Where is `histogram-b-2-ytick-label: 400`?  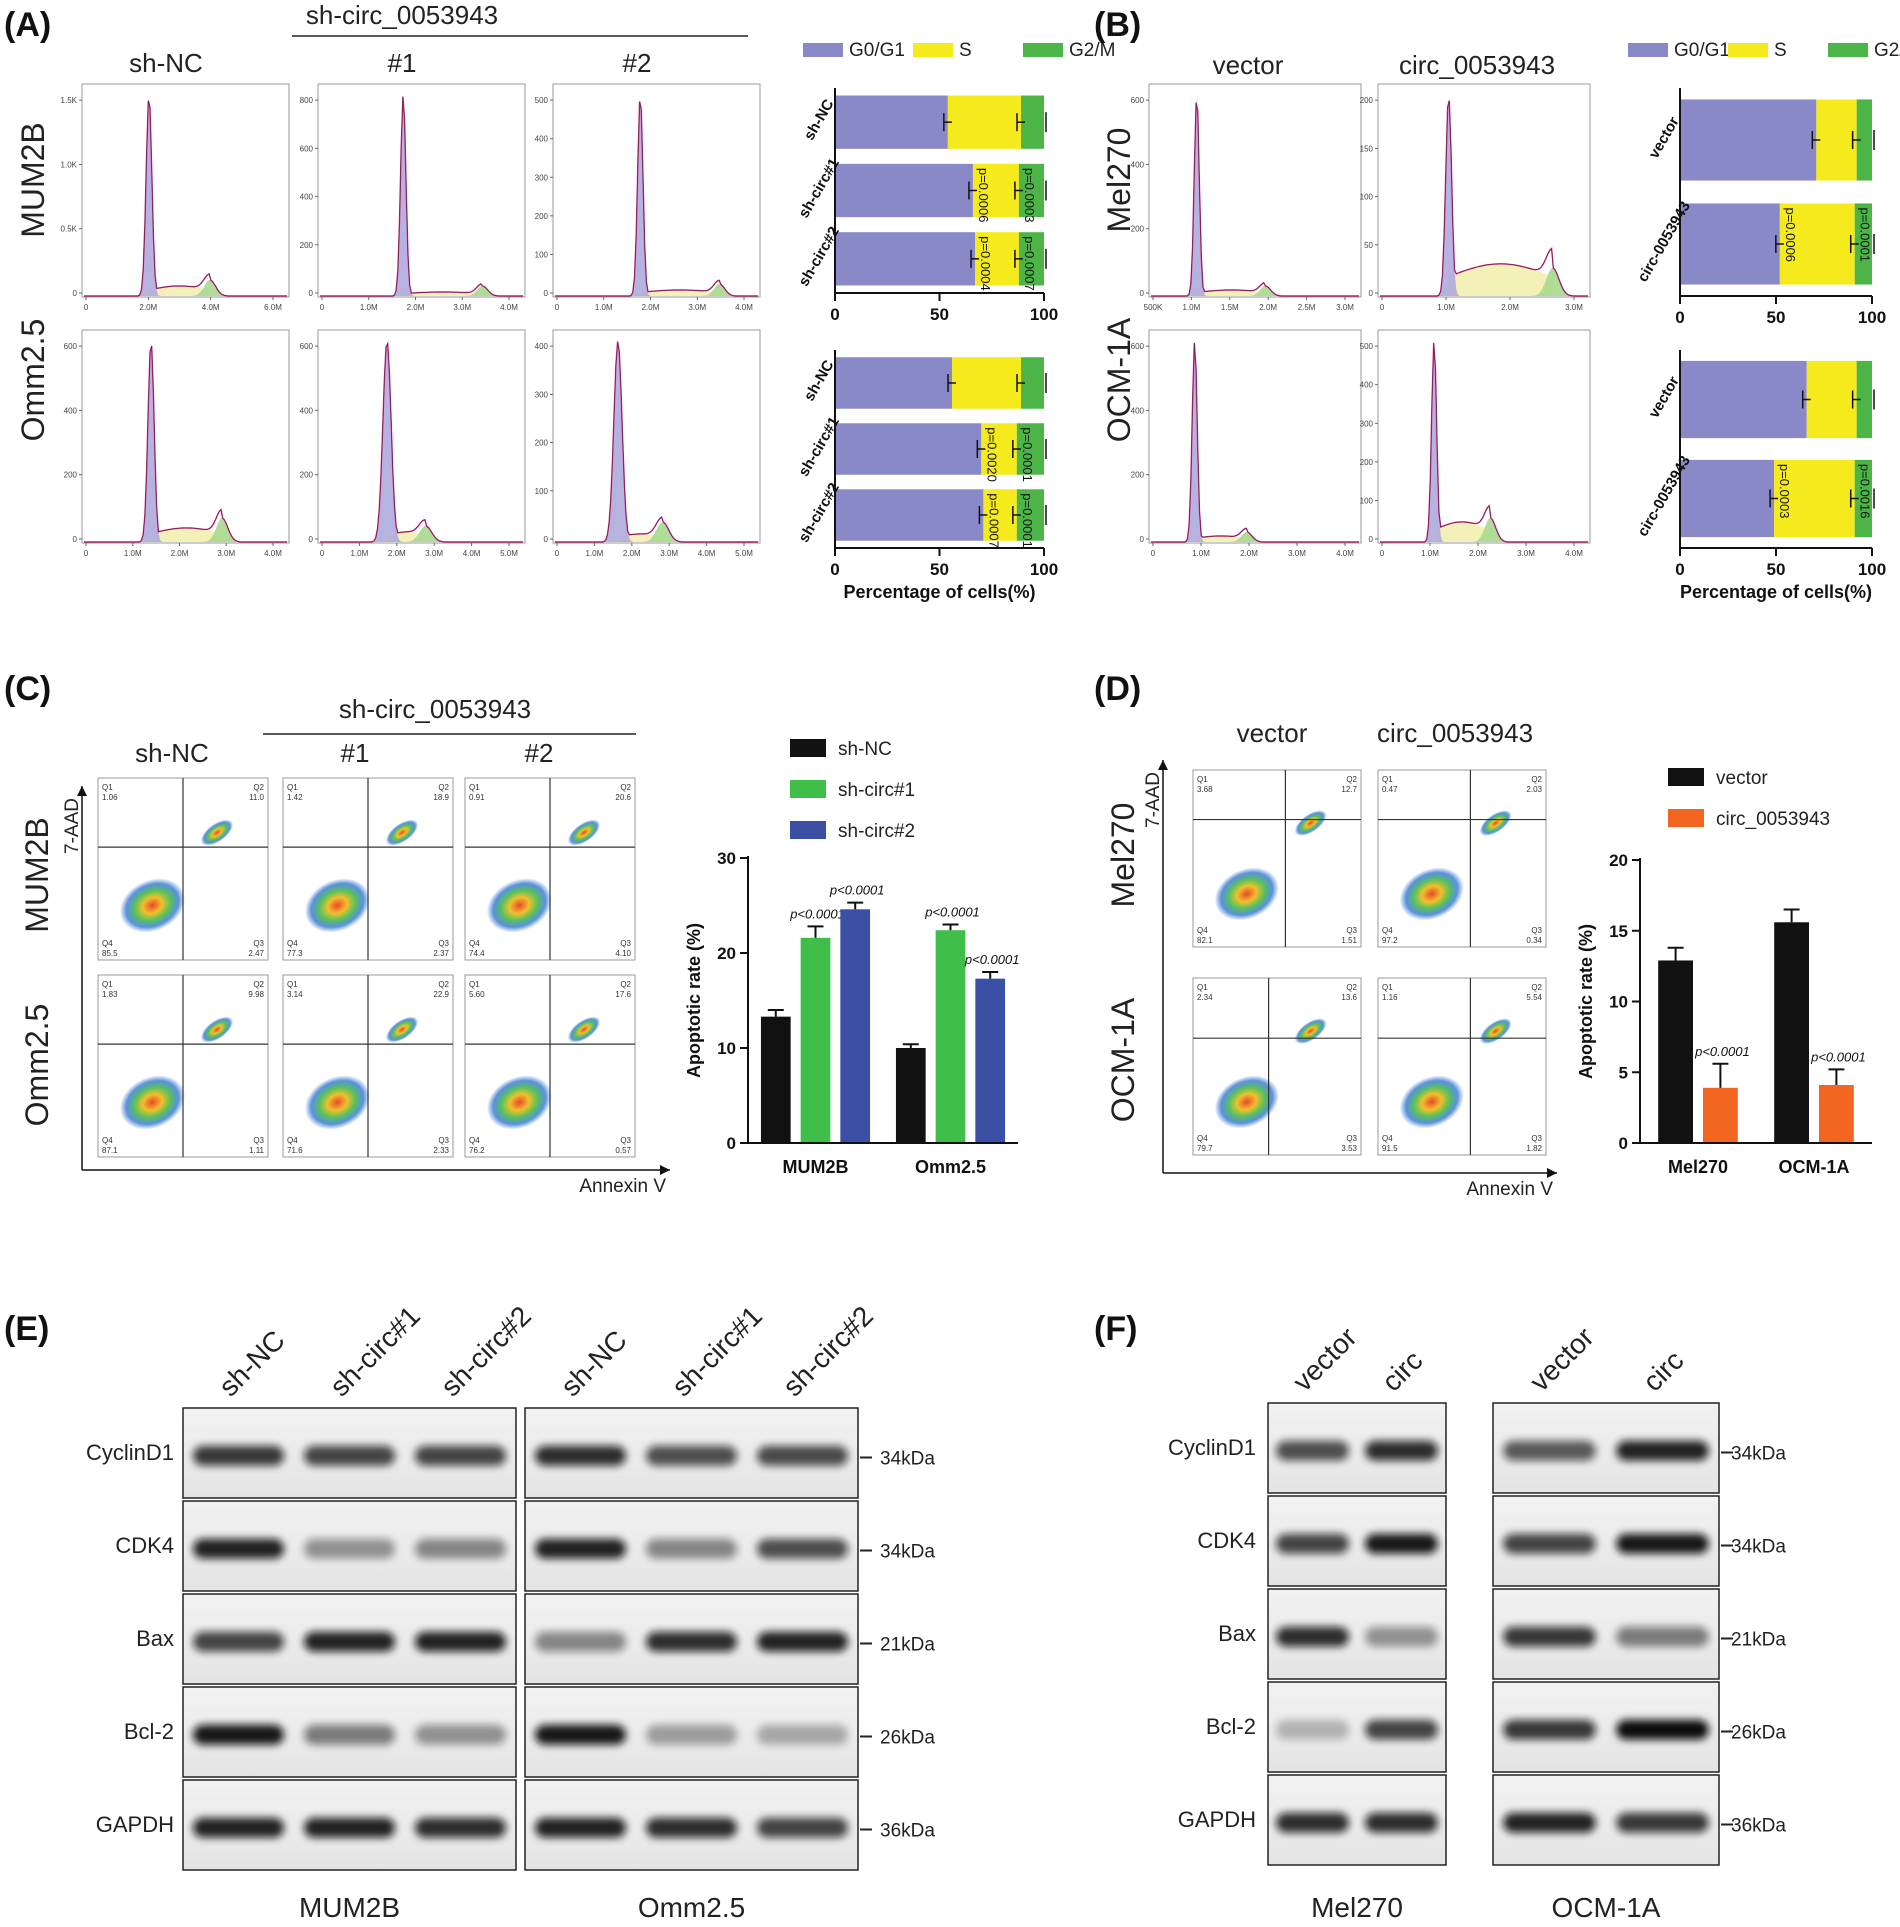
histogram-b-2-ytick-label: 400 is located at coordinates (1138, 410).